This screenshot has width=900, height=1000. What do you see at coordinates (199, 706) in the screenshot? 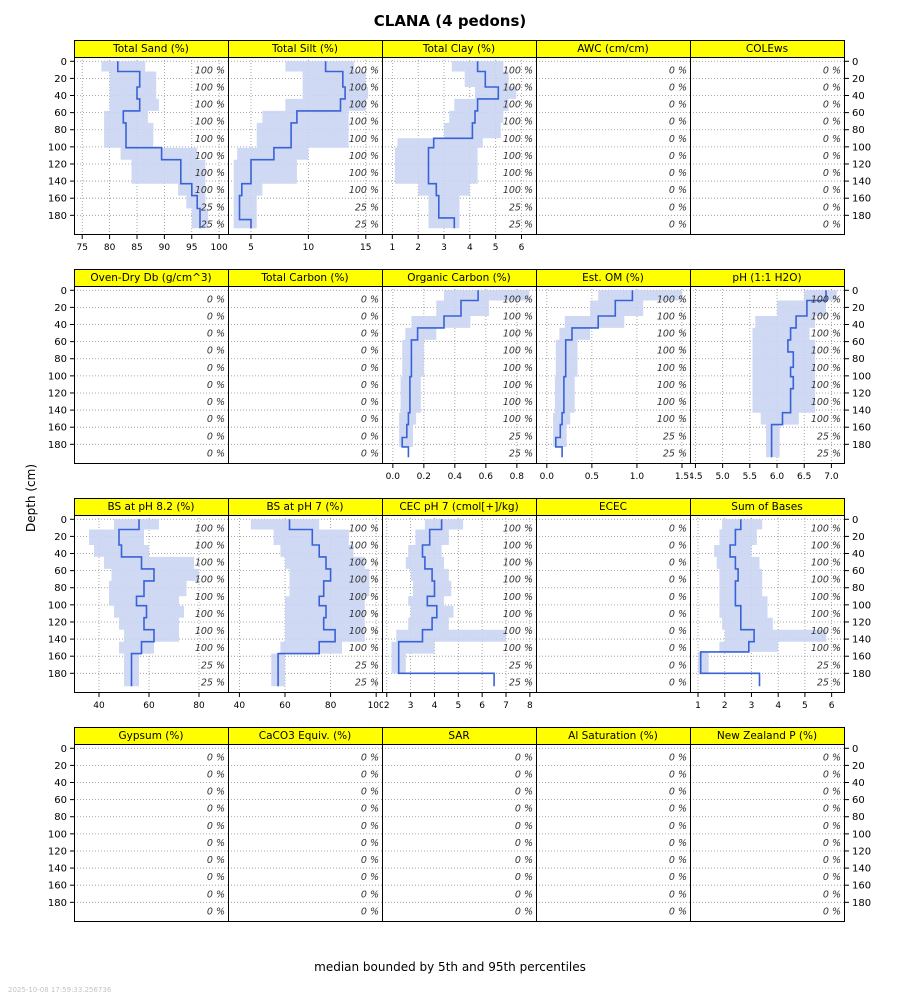
I see `x-tick-label: 80` at bounding box center [199, 706].